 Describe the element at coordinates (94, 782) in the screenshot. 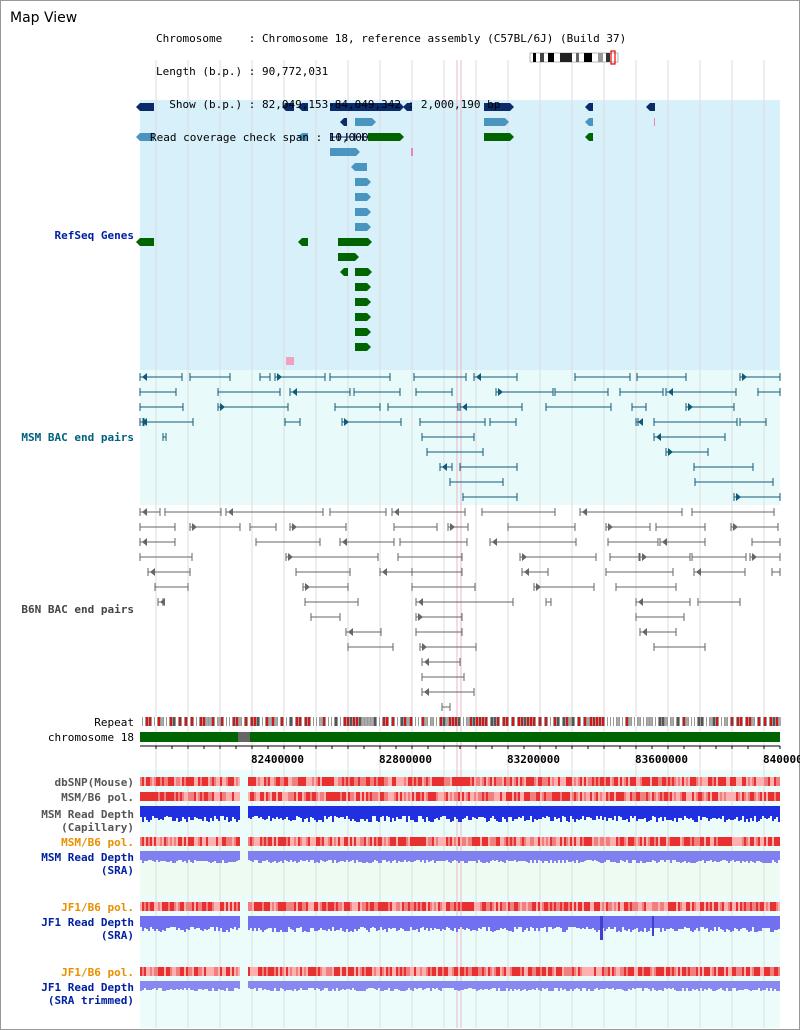

I see `track-label-dbsnp: dbSNP(Mouse)` at that location.